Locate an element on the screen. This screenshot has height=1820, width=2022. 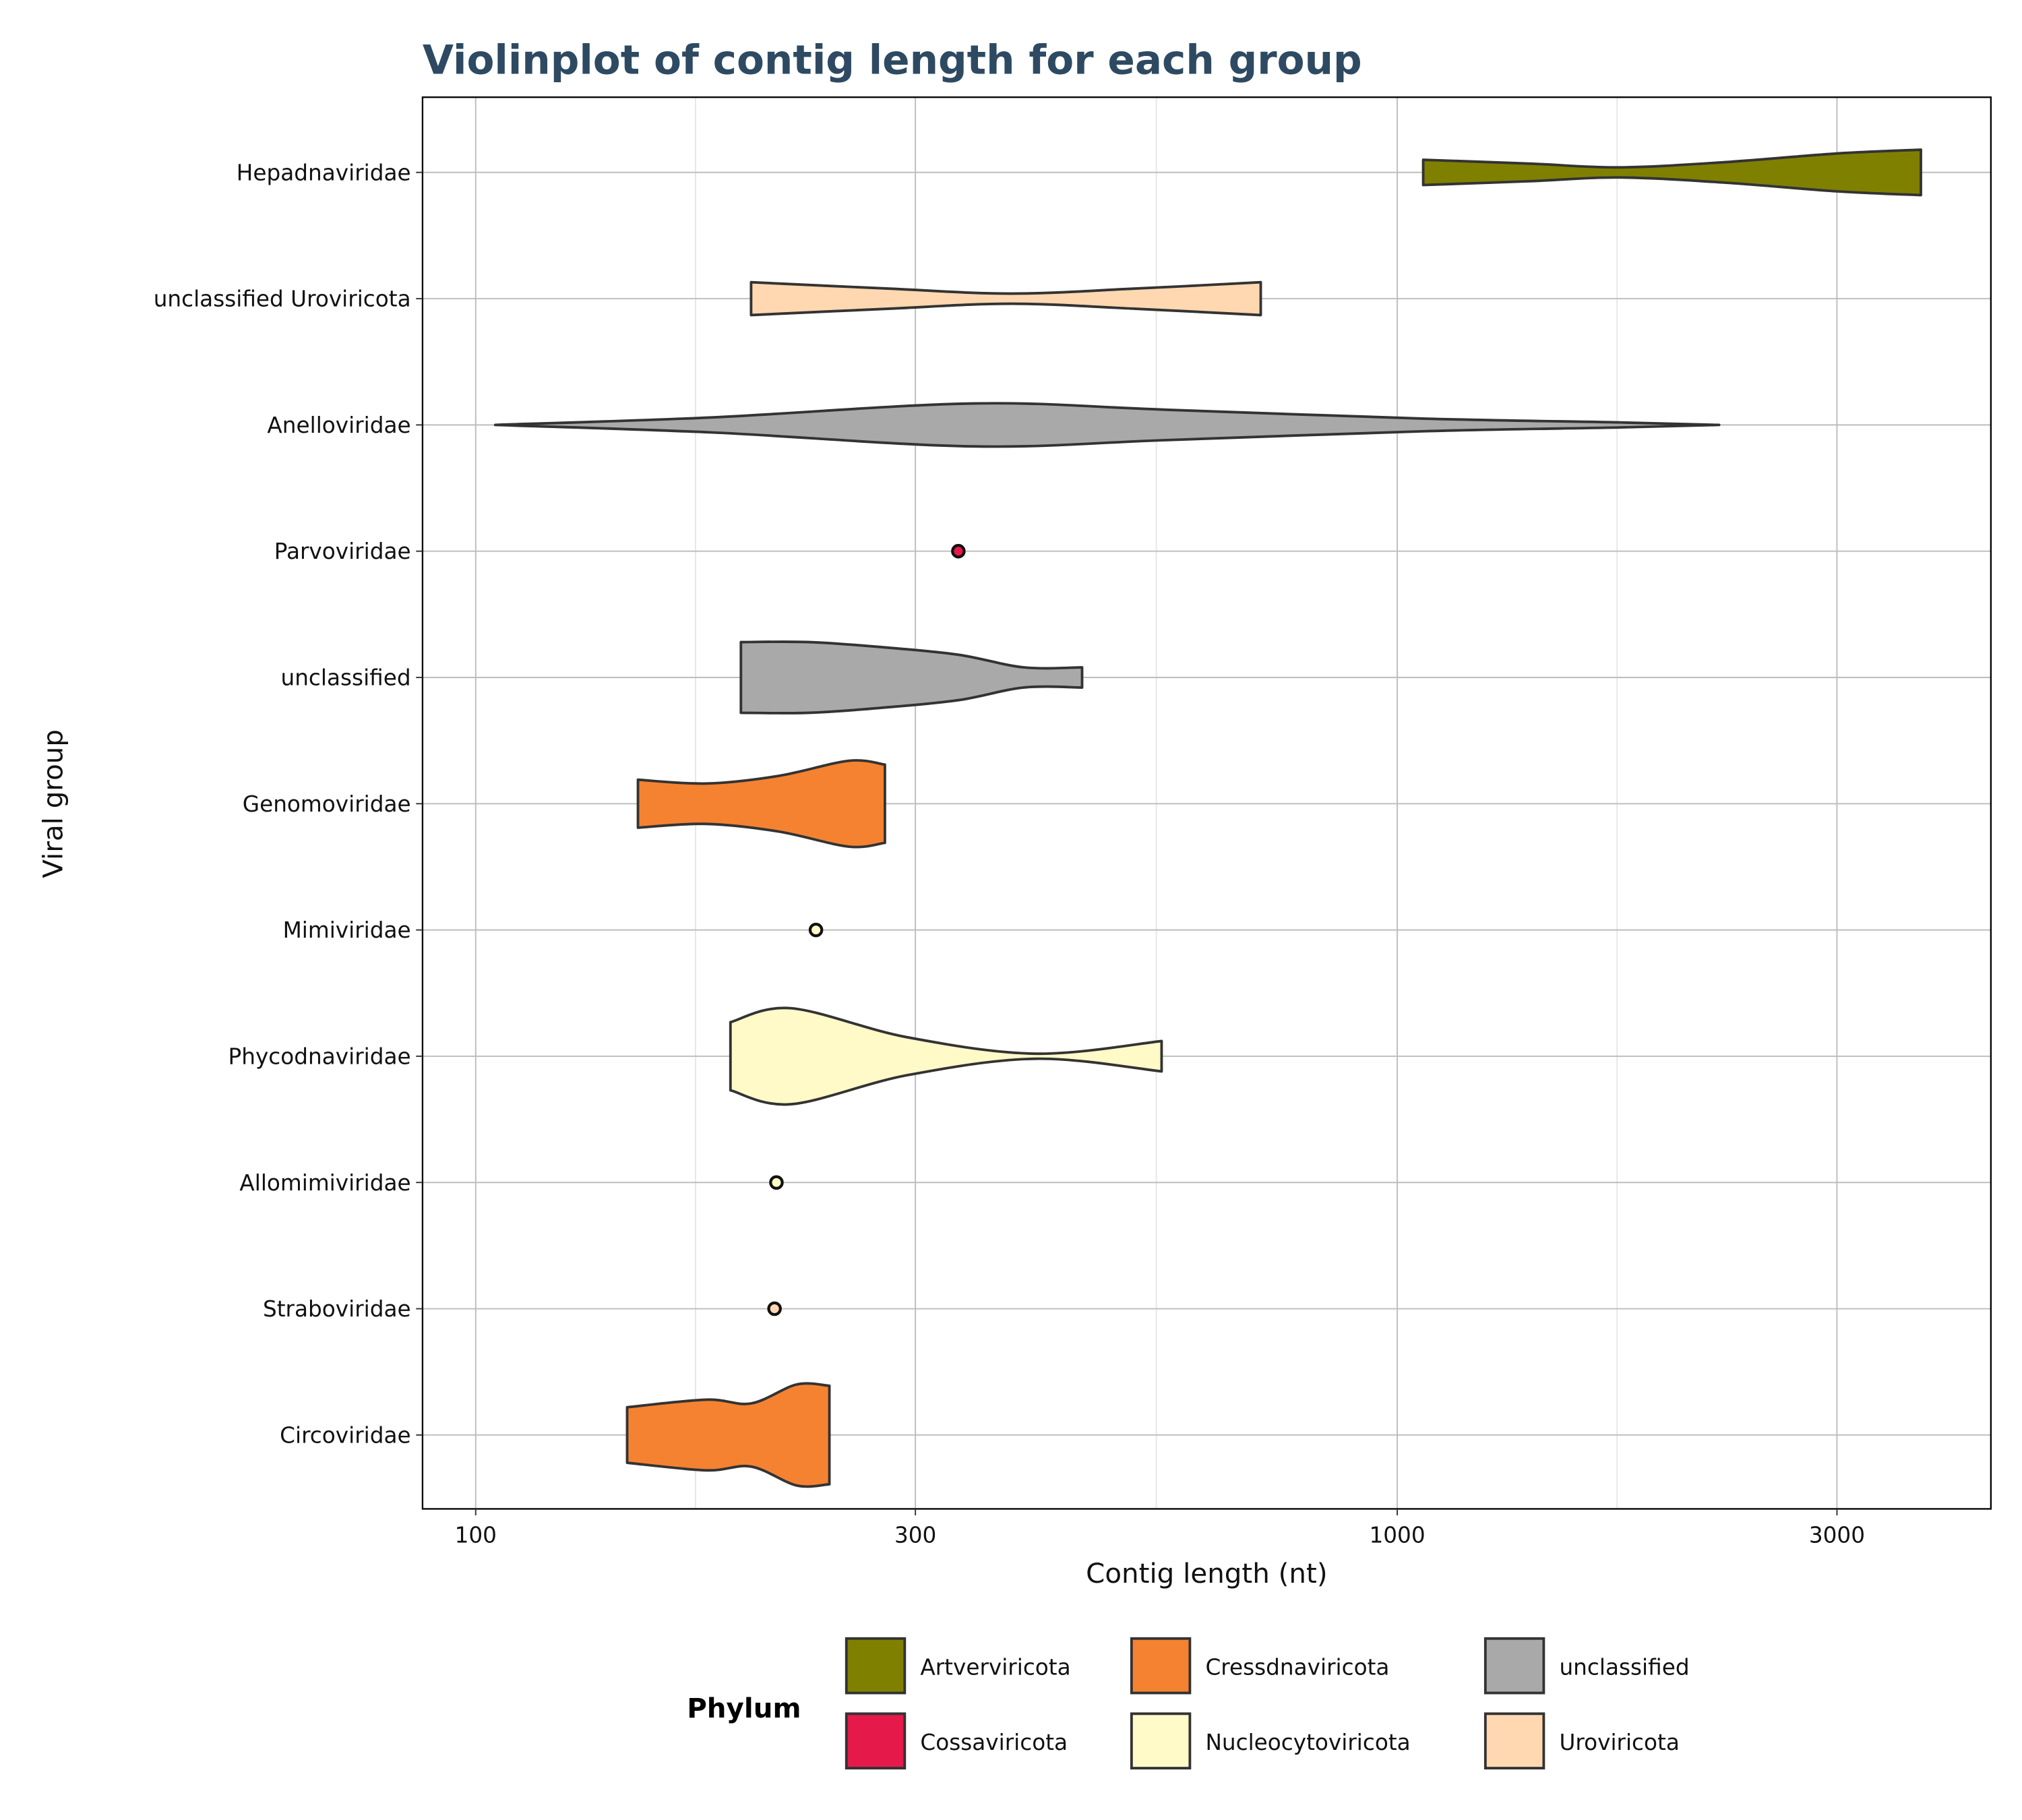
x-tick-label: 1000 is located at coordinates (1397, 1535).